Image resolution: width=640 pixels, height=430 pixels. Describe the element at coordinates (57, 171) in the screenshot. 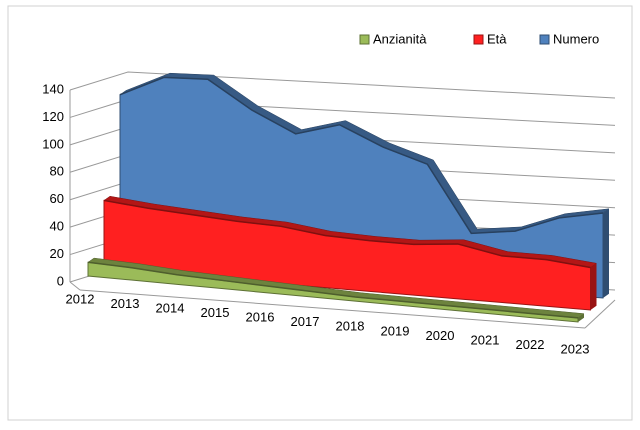

I see `y-tick-label: 80` at that location.